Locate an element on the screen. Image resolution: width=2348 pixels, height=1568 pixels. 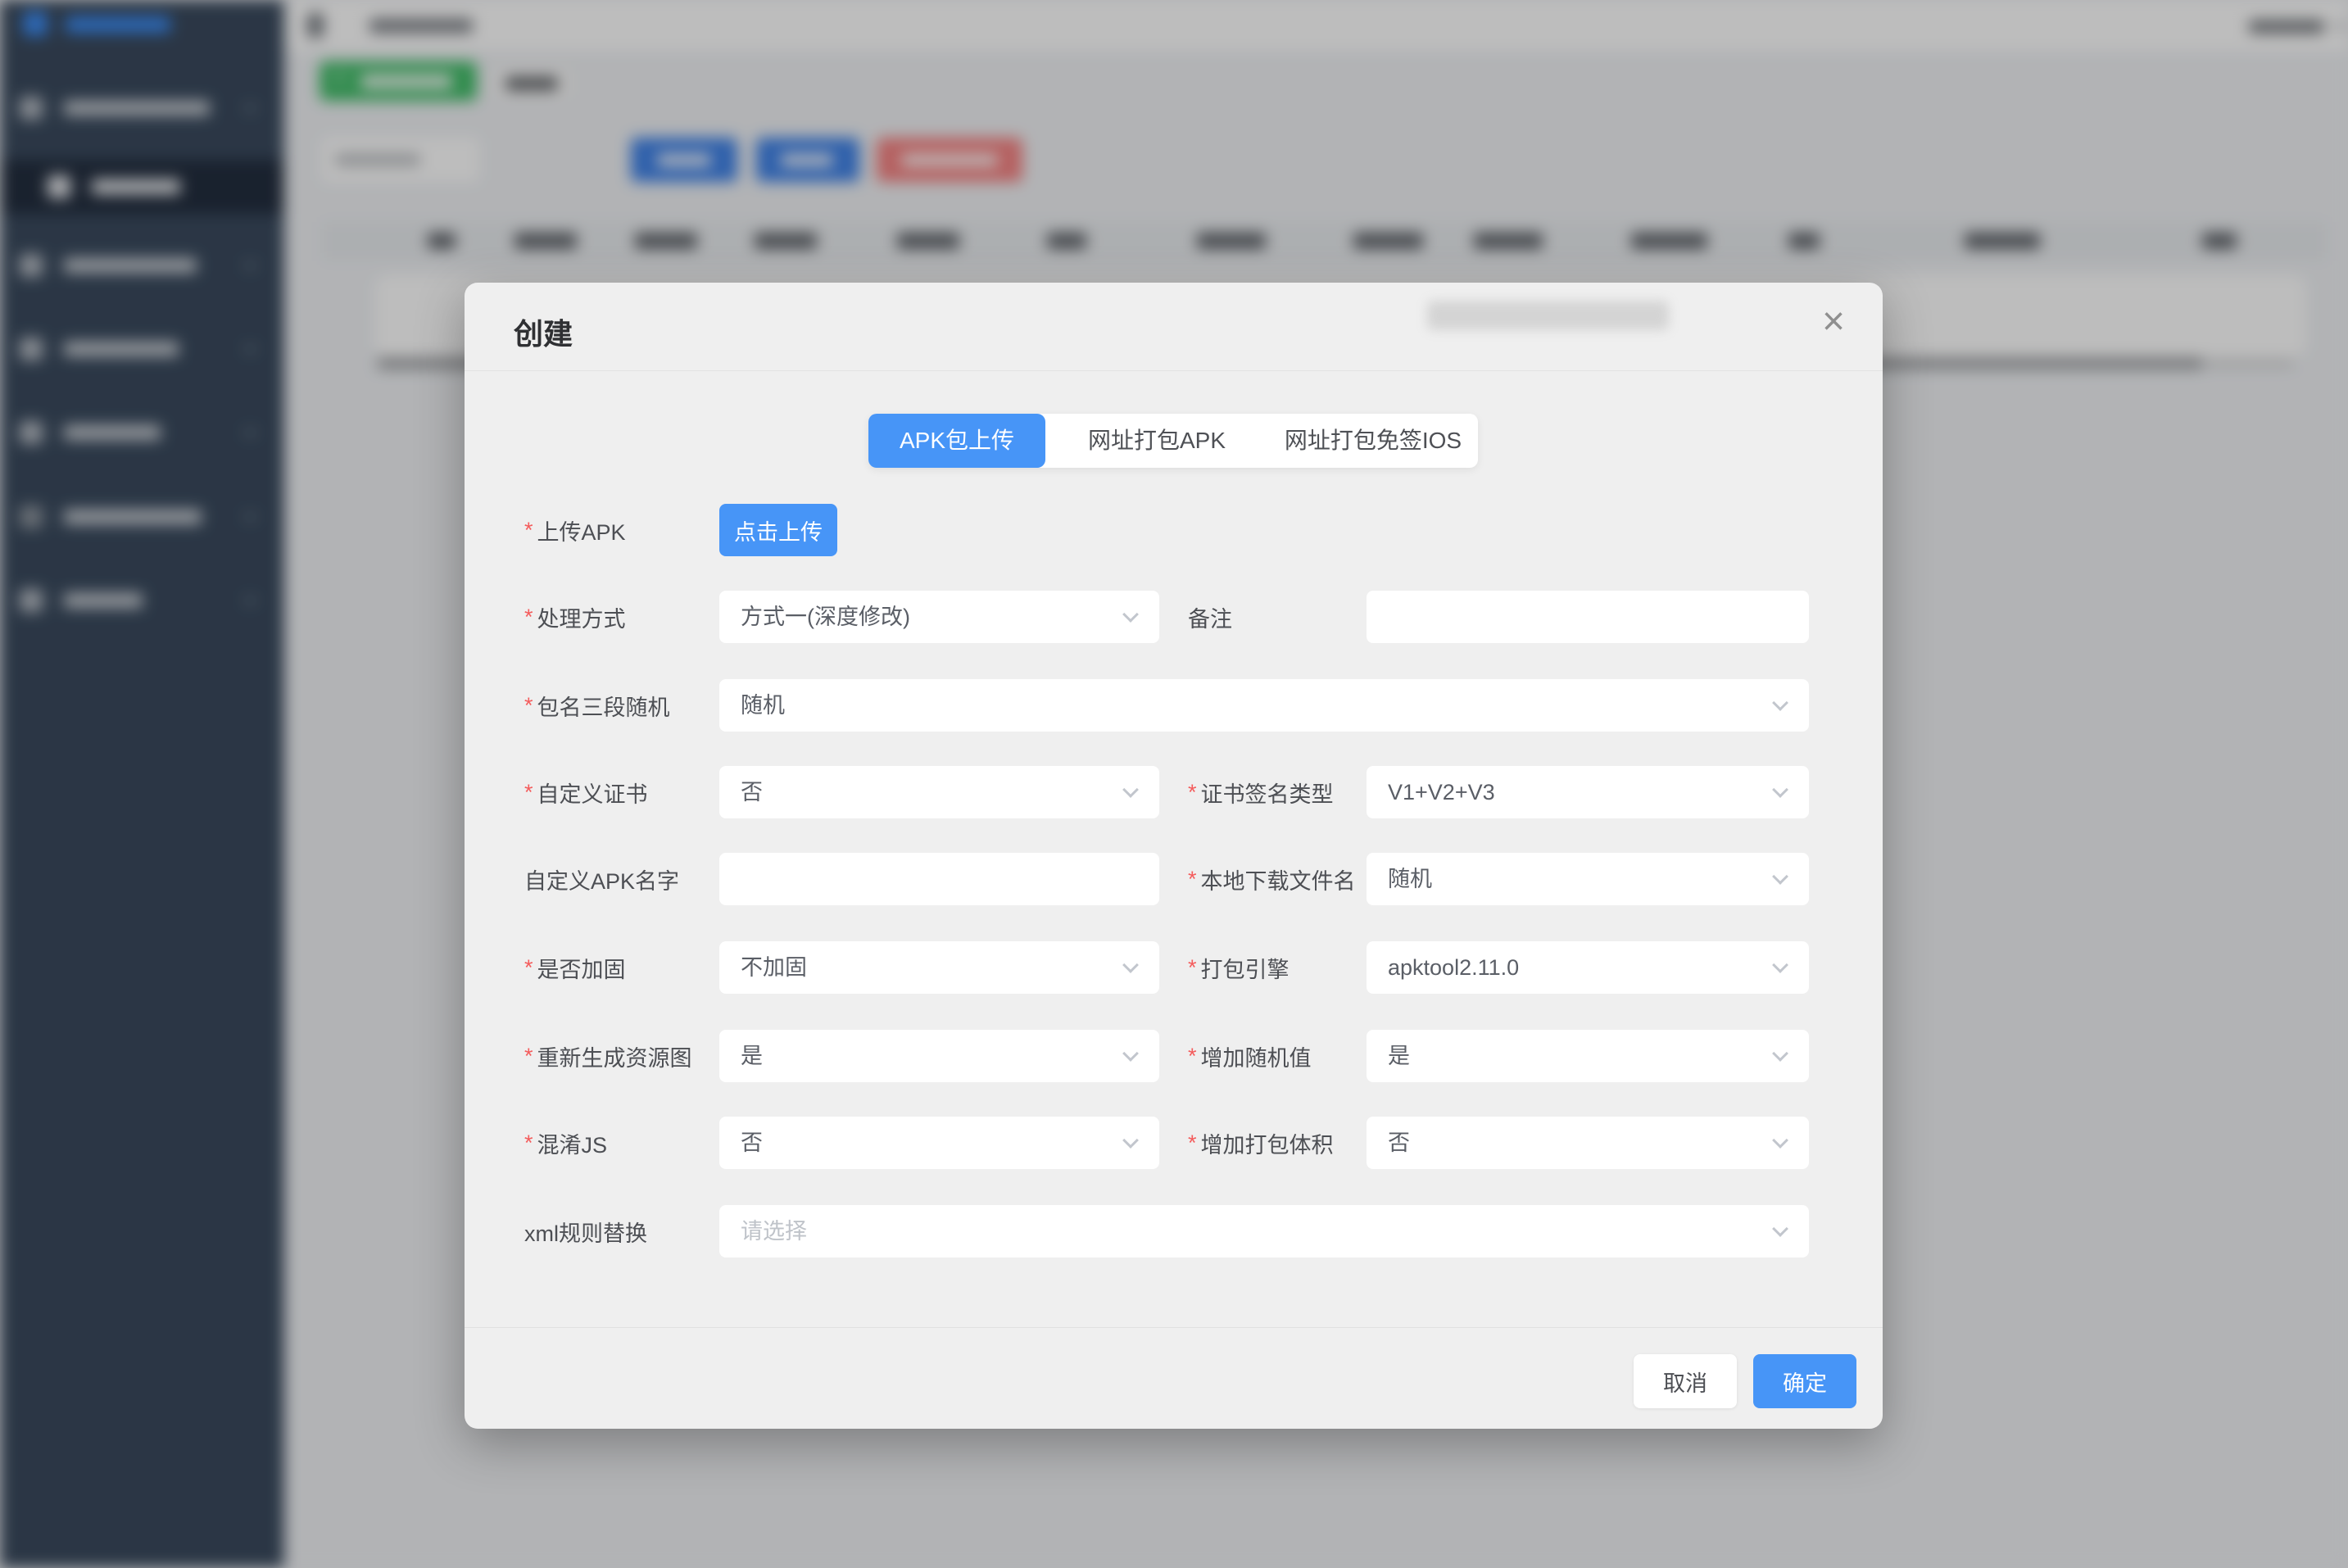
cancel-button: 取消 is located at coordinates (1685, 1381).